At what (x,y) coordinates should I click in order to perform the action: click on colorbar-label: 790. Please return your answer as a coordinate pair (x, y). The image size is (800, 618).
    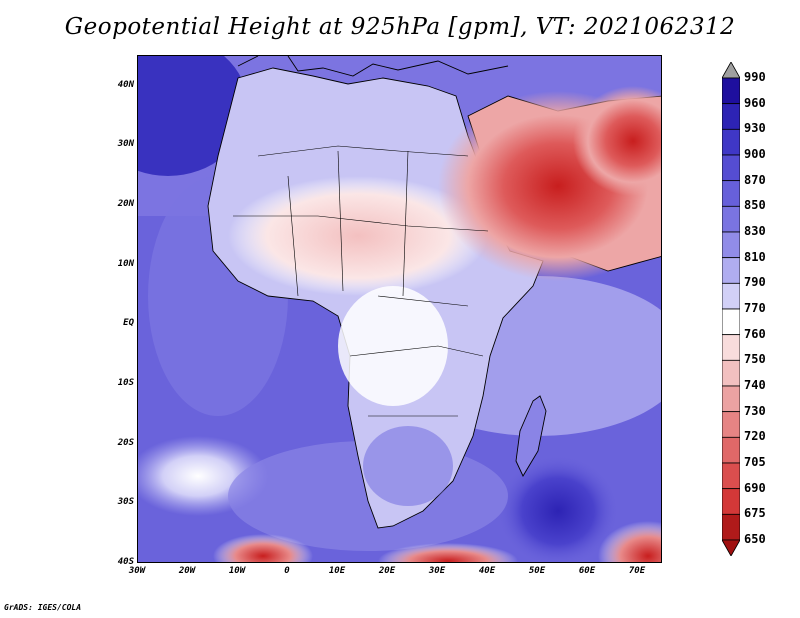
    Looking at the image, I should click on (755, 282).